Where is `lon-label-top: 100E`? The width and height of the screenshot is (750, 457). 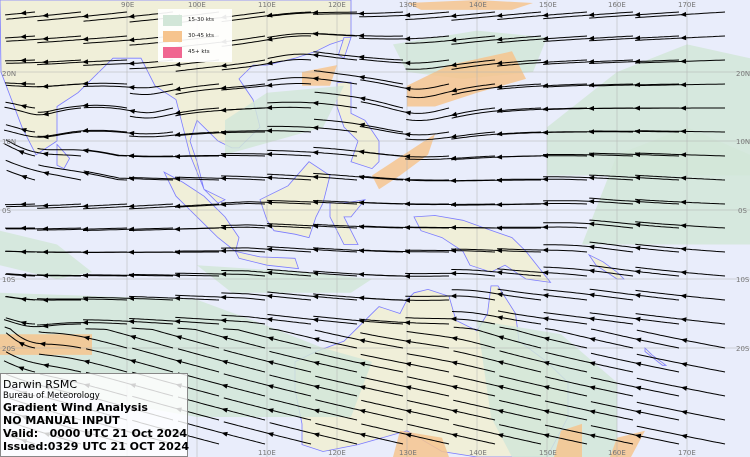
lon-label-top: 100E is located at coordinates (197, 5).